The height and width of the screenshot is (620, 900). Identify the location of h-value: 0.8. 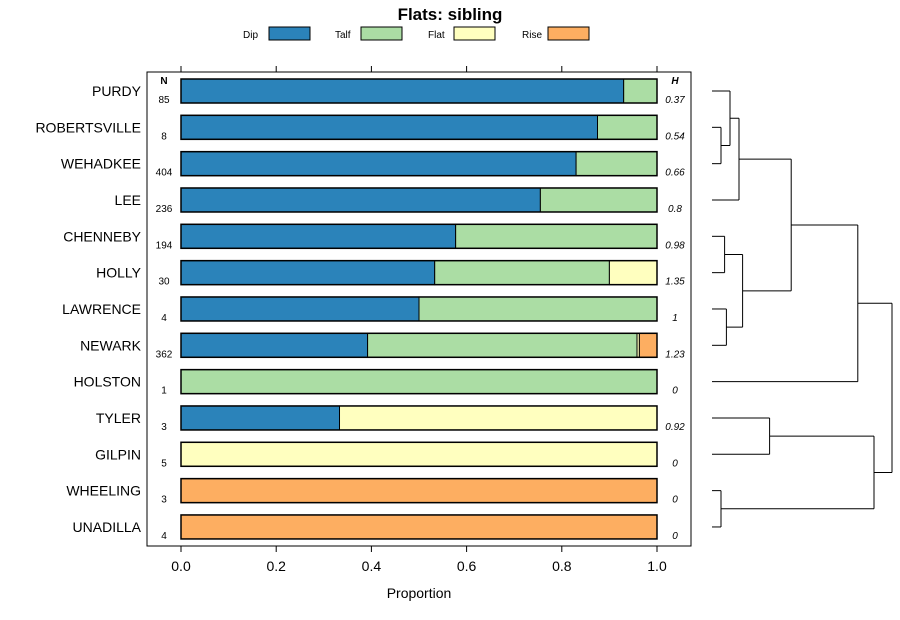
(675, 209).